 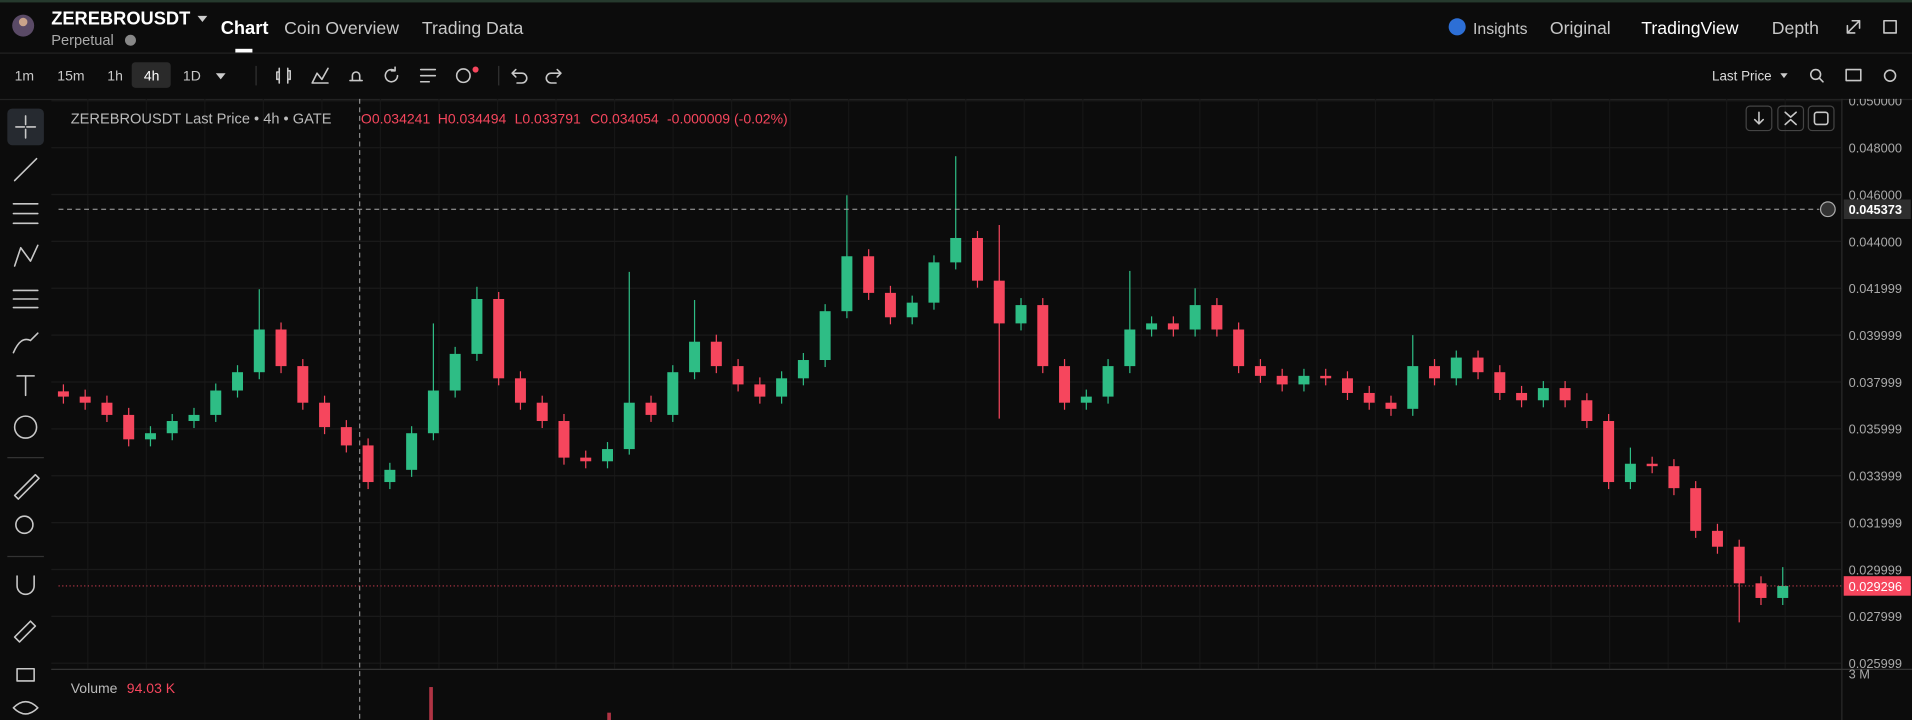 I want to click on scroll-button, so click(x=1759, y=118).